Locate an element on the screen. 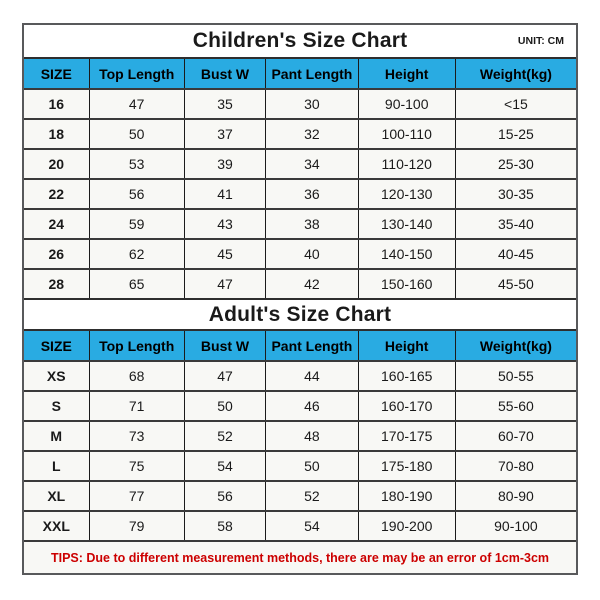 Image resolution: width=600 pixels, height=600 pixels. size-cell: M is located at coordinates (57, 436).